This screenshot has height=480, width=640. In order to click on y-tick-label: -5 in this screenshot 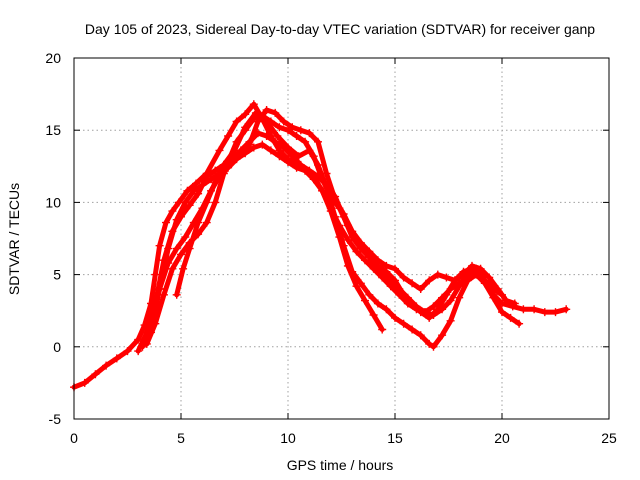, I will do `click(55, 419)`.